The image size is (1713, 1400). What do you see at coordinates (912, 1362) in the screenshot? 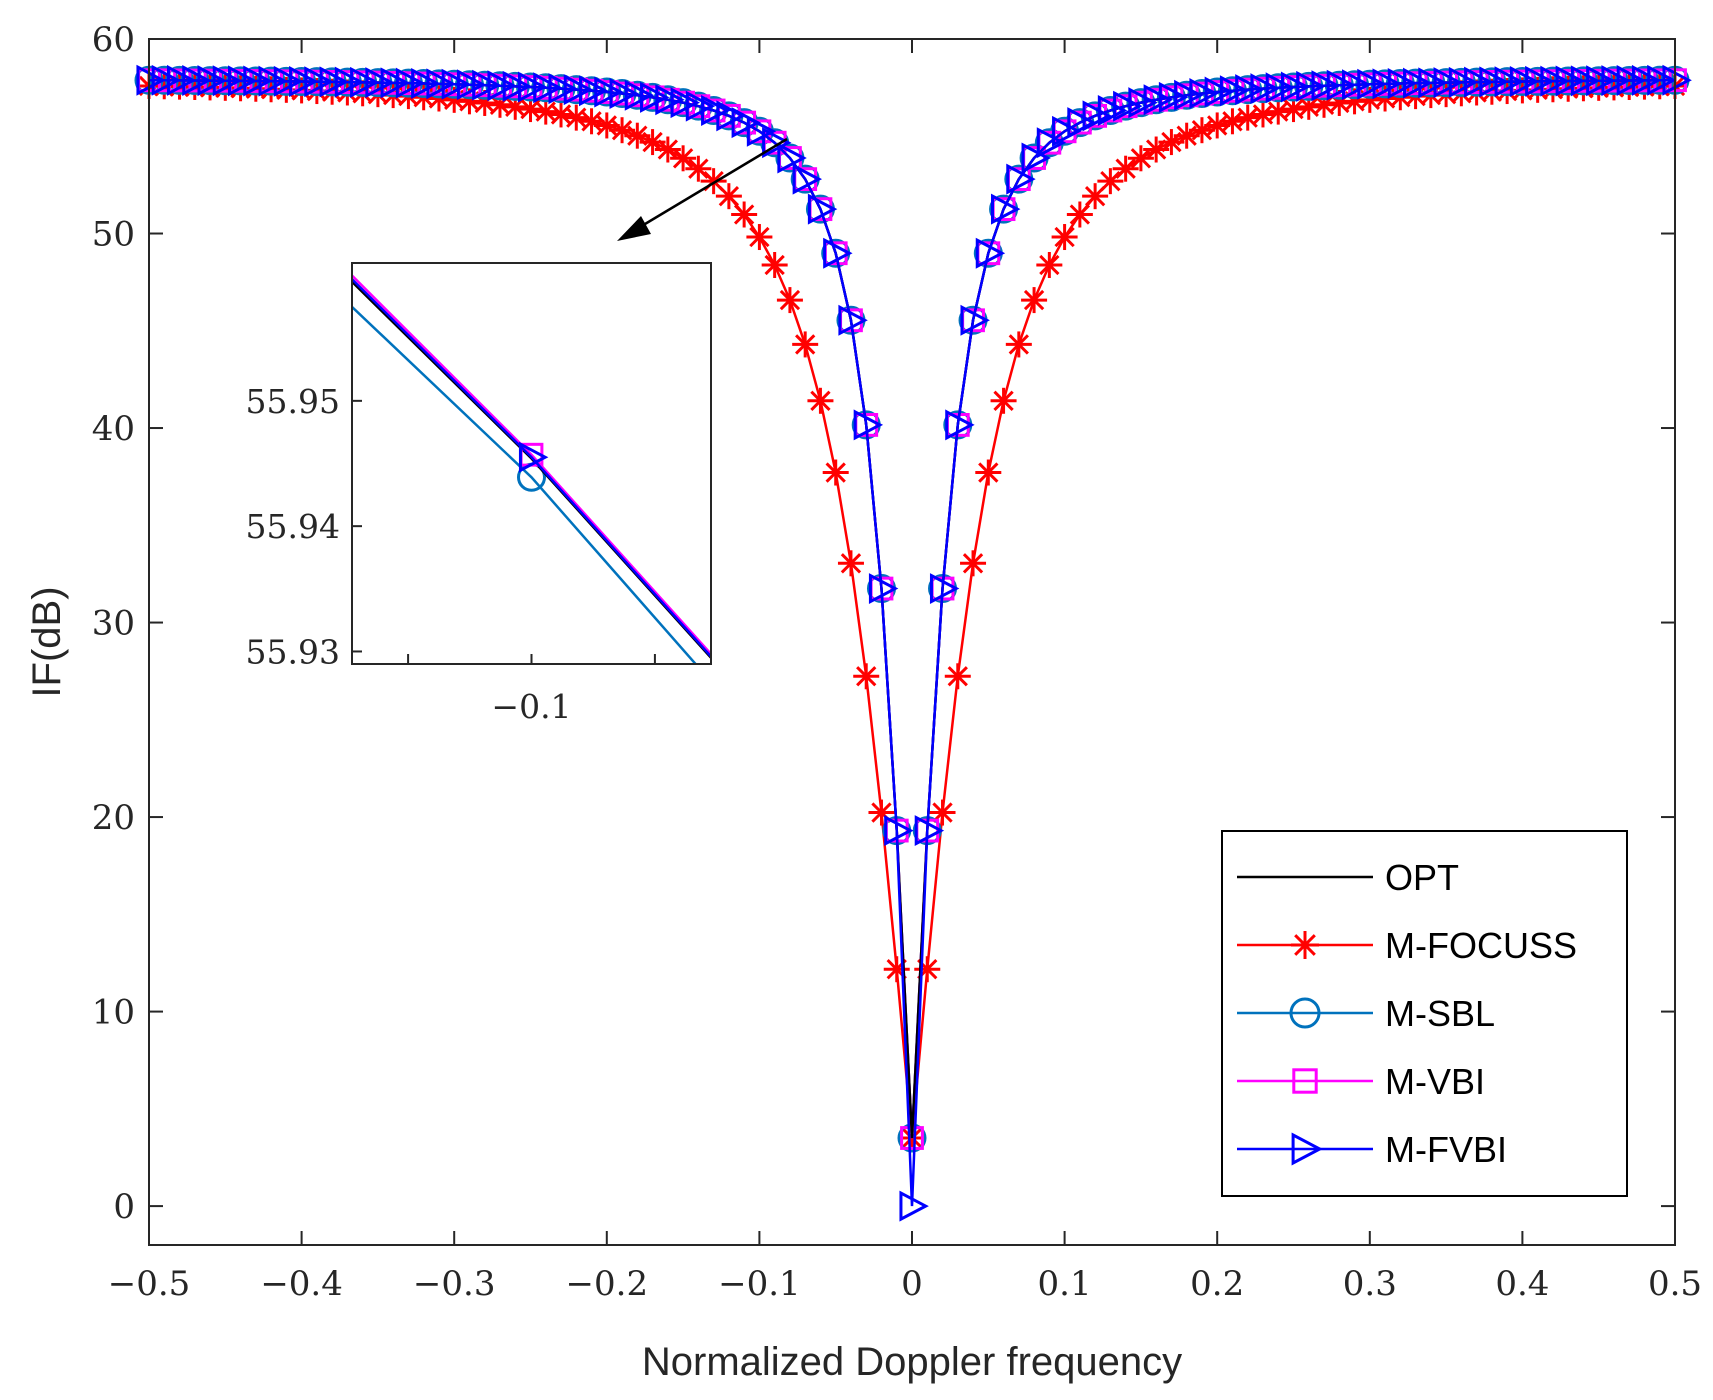
I see `x-axis-label: Normalized Doppler frequency` at bounding box center [912, 1362].